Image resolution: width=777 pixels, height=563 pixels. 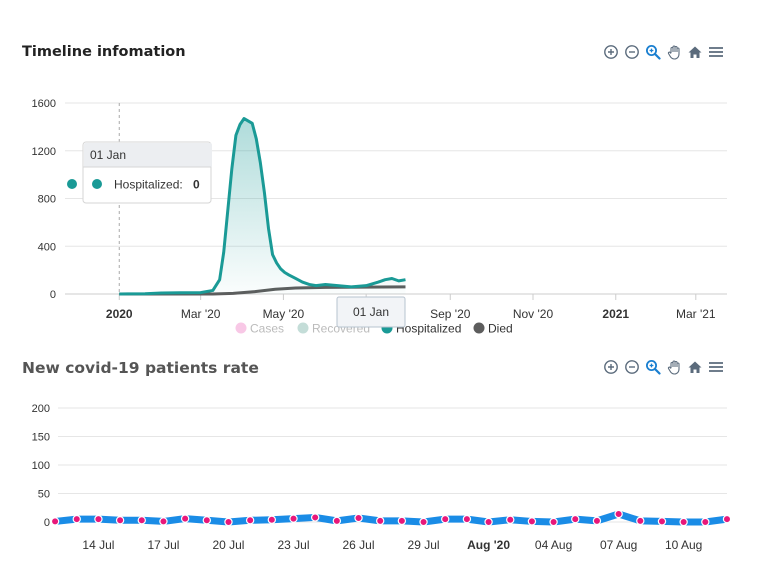 What do you see at coordinates (41, 466) in the screenshot?
I see `y-tick-label: 100` at bounding box center [41, 466].